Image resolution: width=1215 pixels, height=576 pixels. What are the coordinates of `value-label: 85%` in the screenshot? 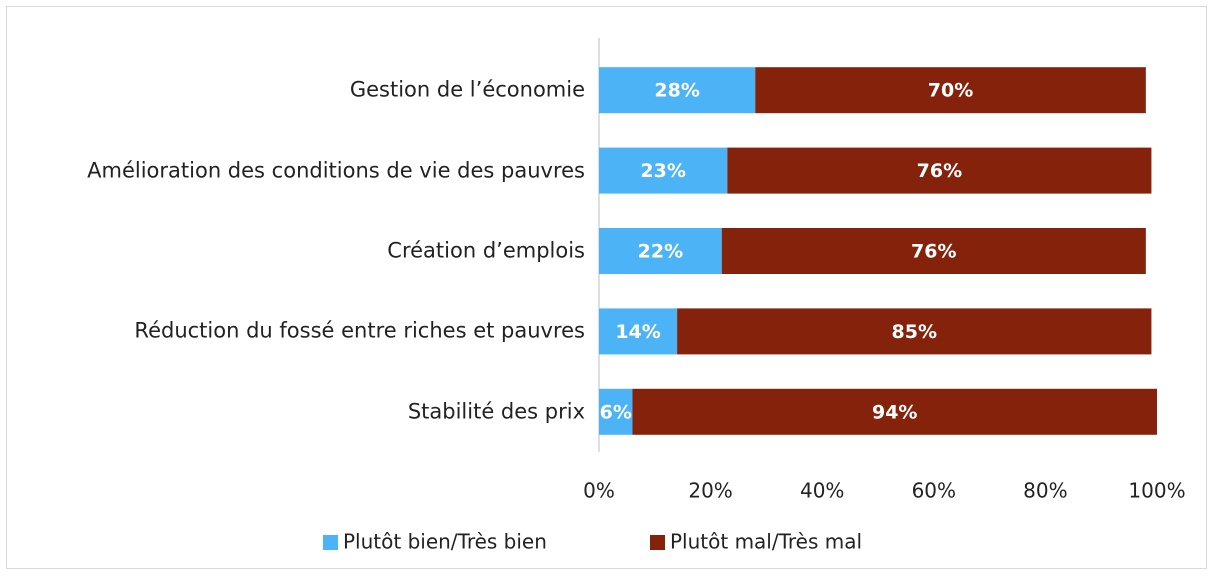 It's located at (914, 332).